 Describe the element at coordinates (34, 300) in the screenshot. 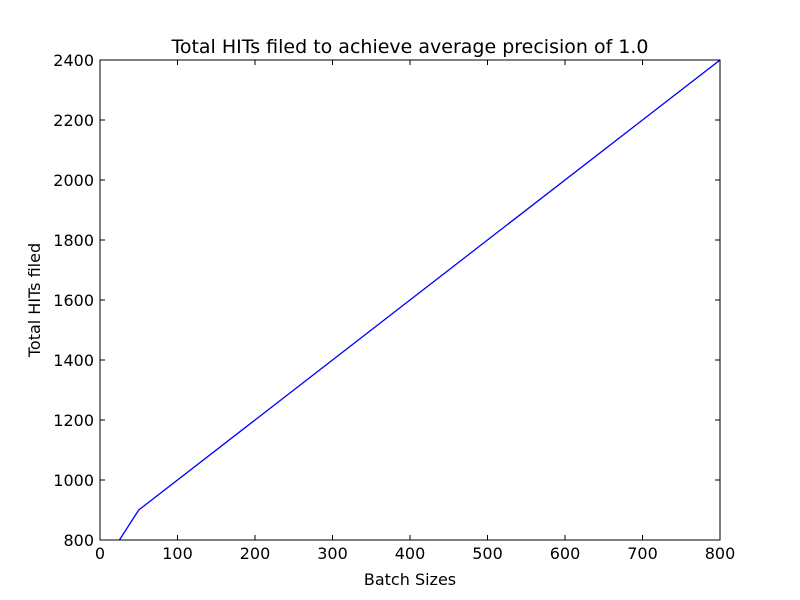

I see `y-axis-title: Total HITs filed` at that location.